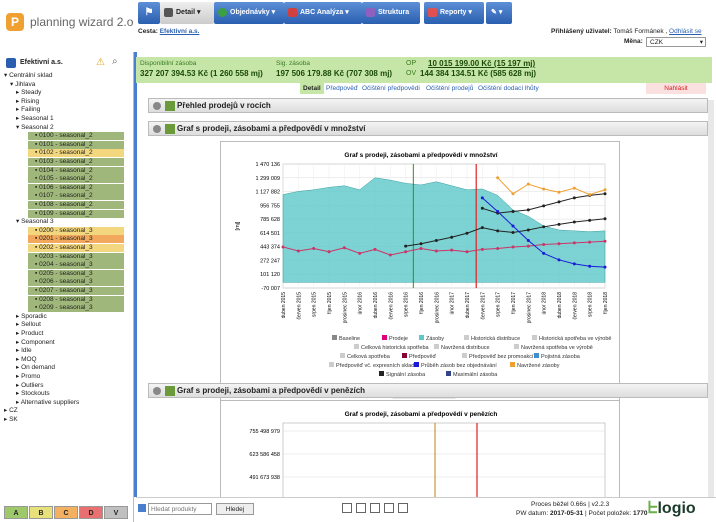  I want to click on home-button: ⚑, so click(149, 13).